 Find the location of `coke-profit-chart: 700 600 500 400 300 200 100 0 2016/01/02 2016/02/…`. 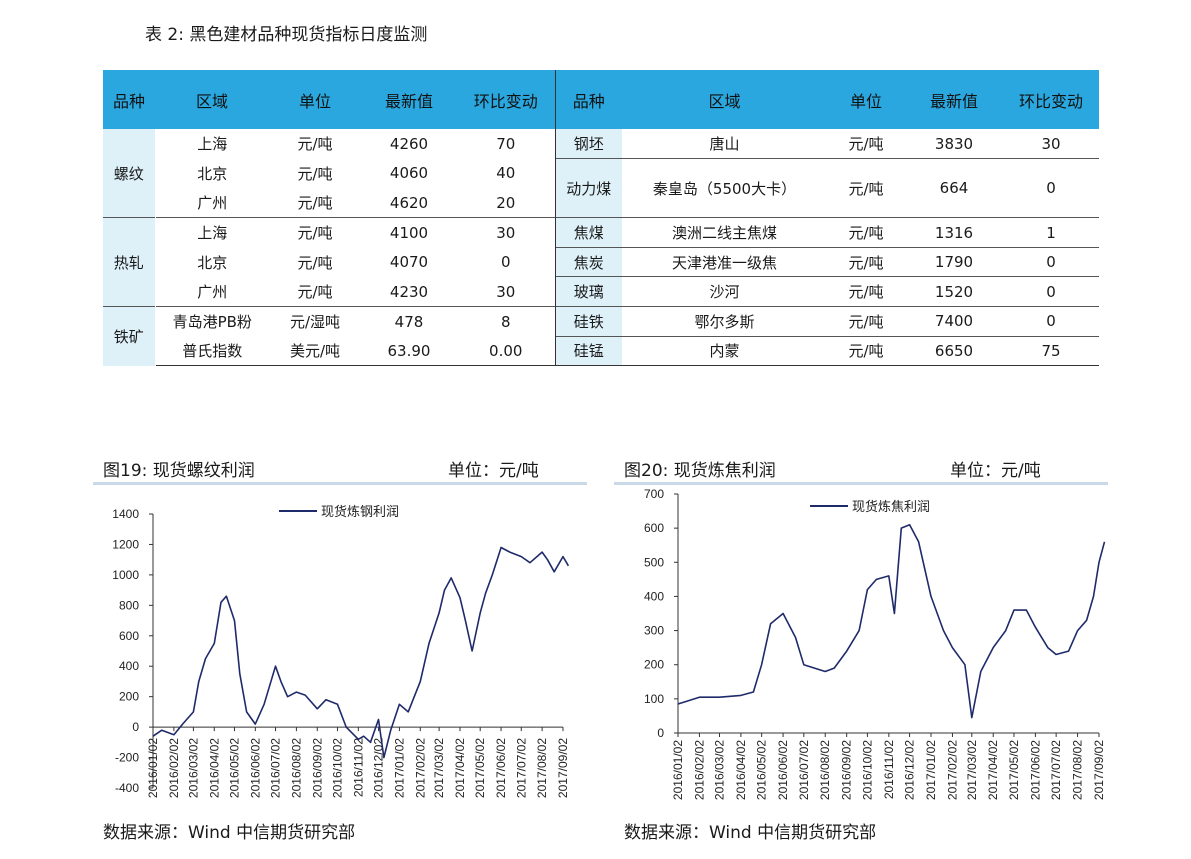

coke-profit-chart: 700 600 500 400 300 200 100 0 2016/01/02 2016/02/… is located at coordinates (875, 643).